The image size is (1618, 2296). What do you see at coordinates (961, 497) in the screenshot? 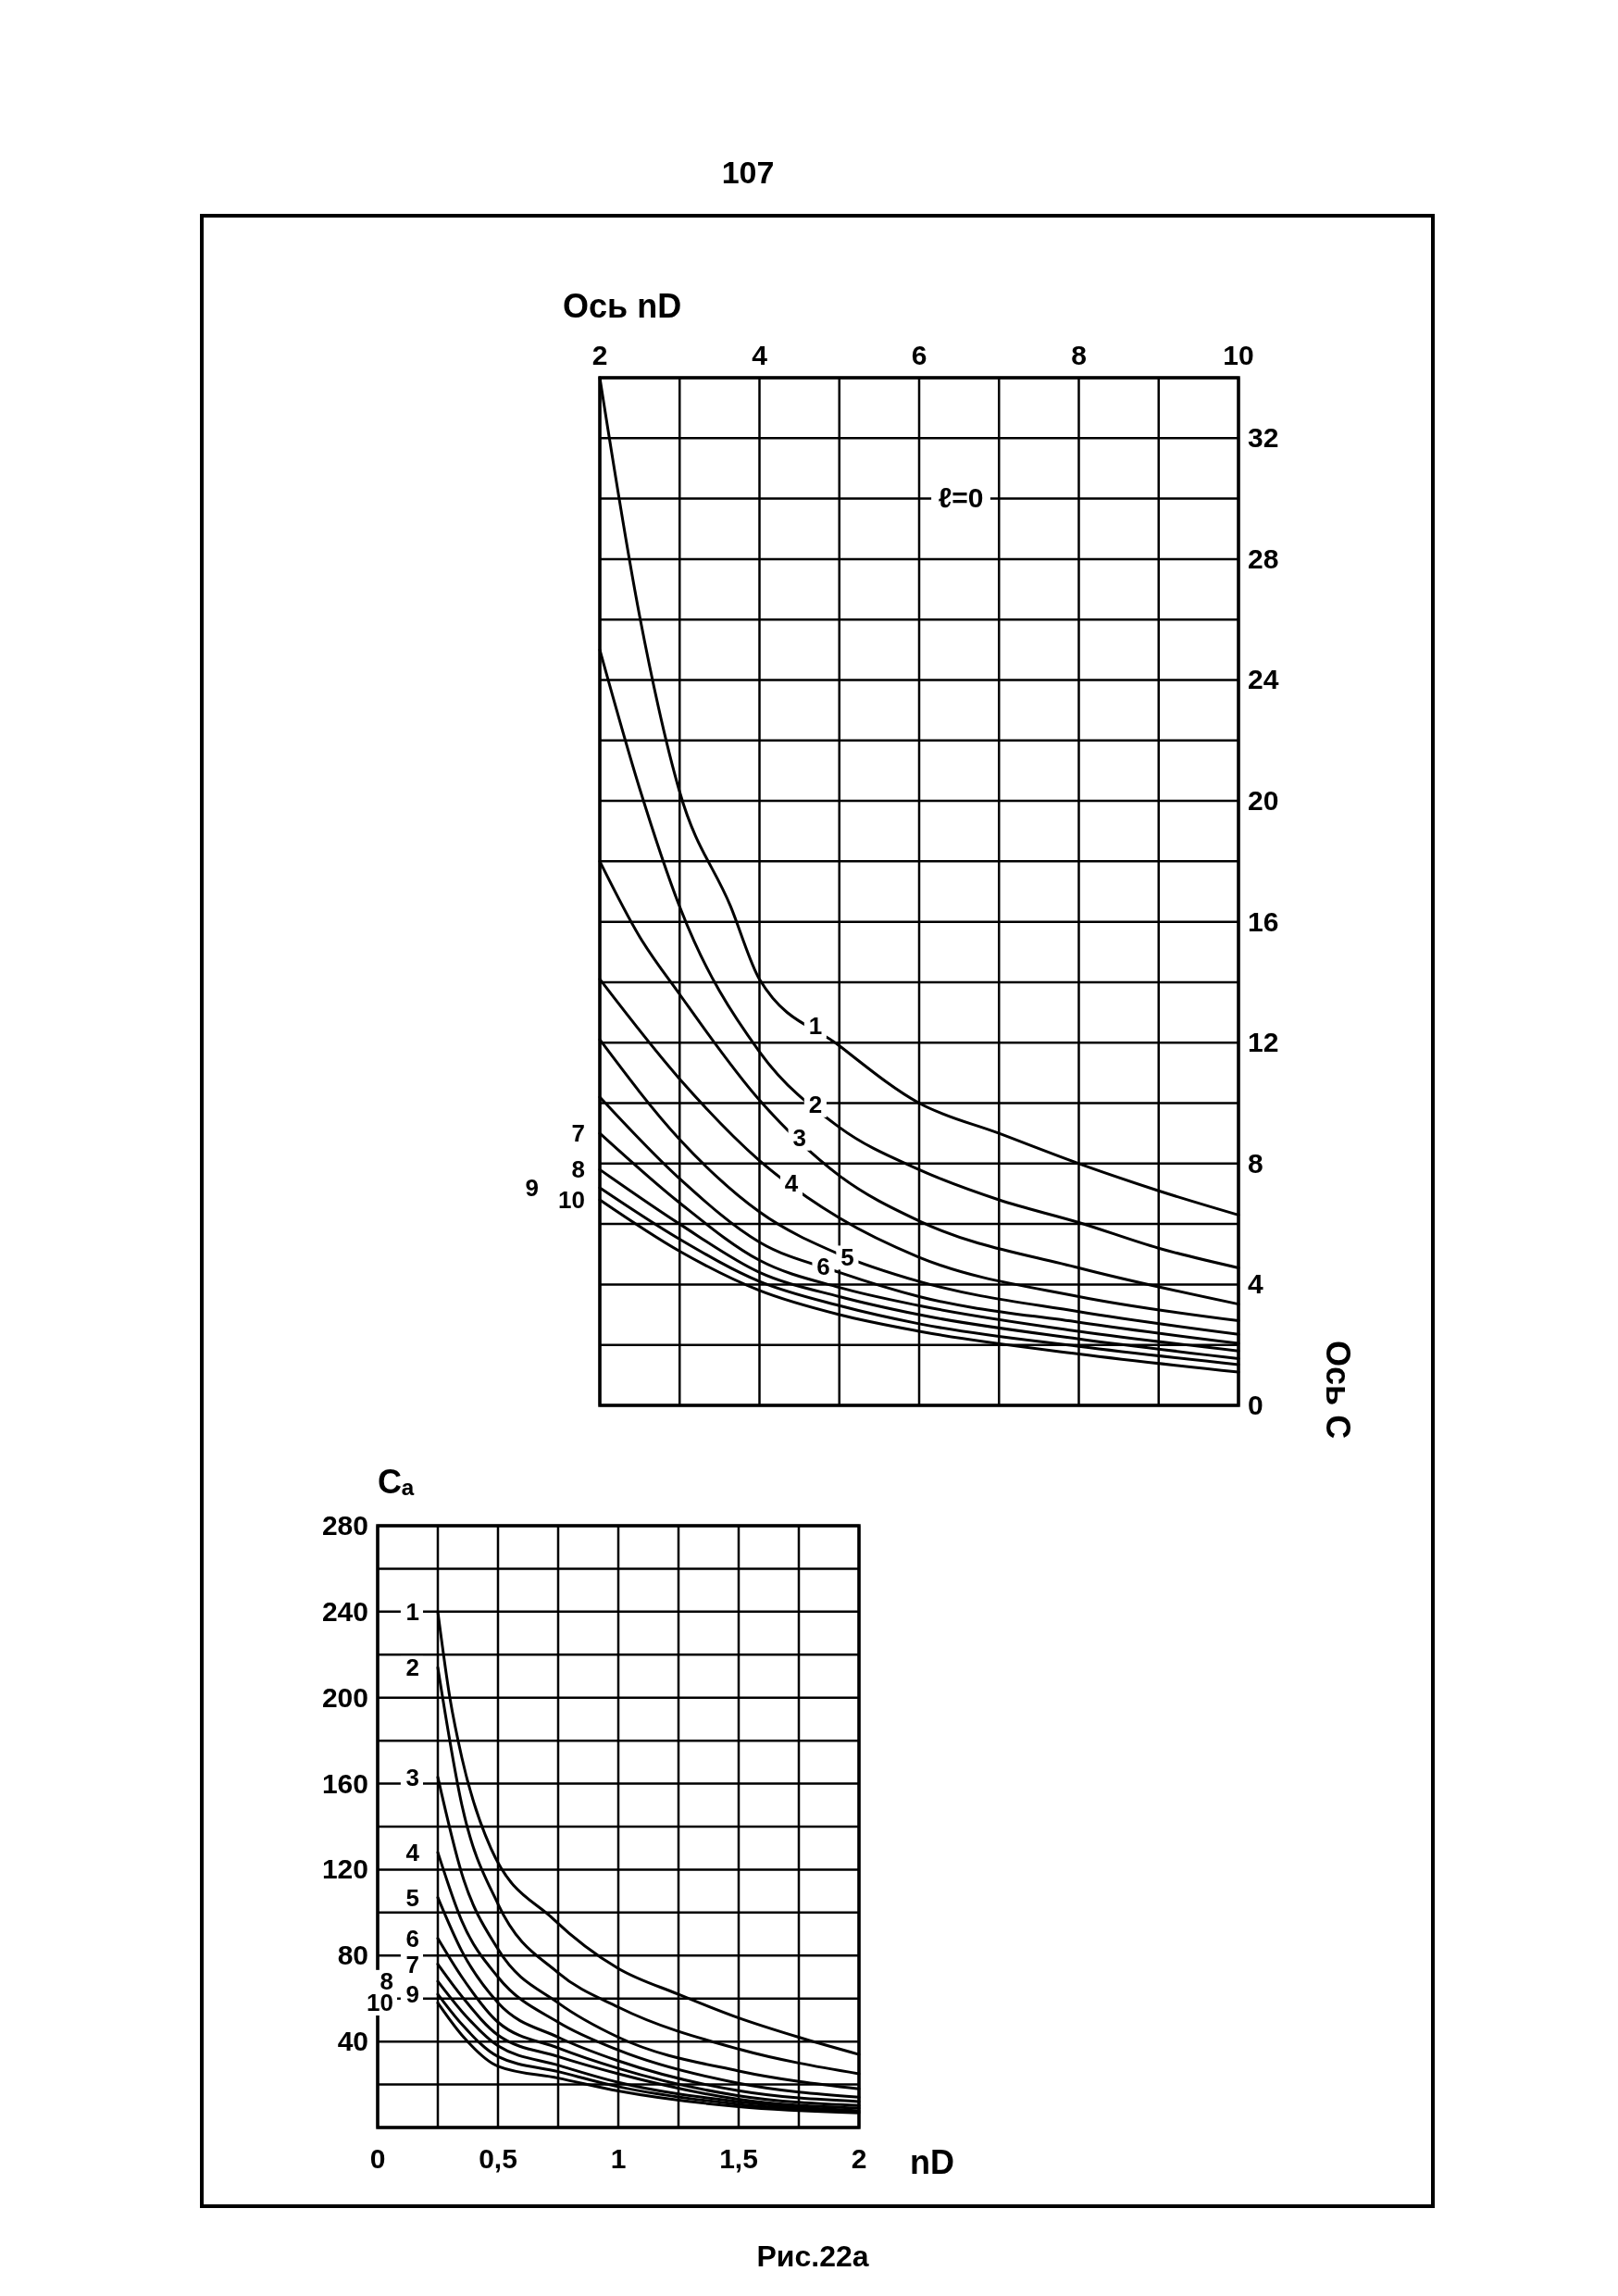
I see `annotation: ℓ=0` at bounding box center [961, 497].